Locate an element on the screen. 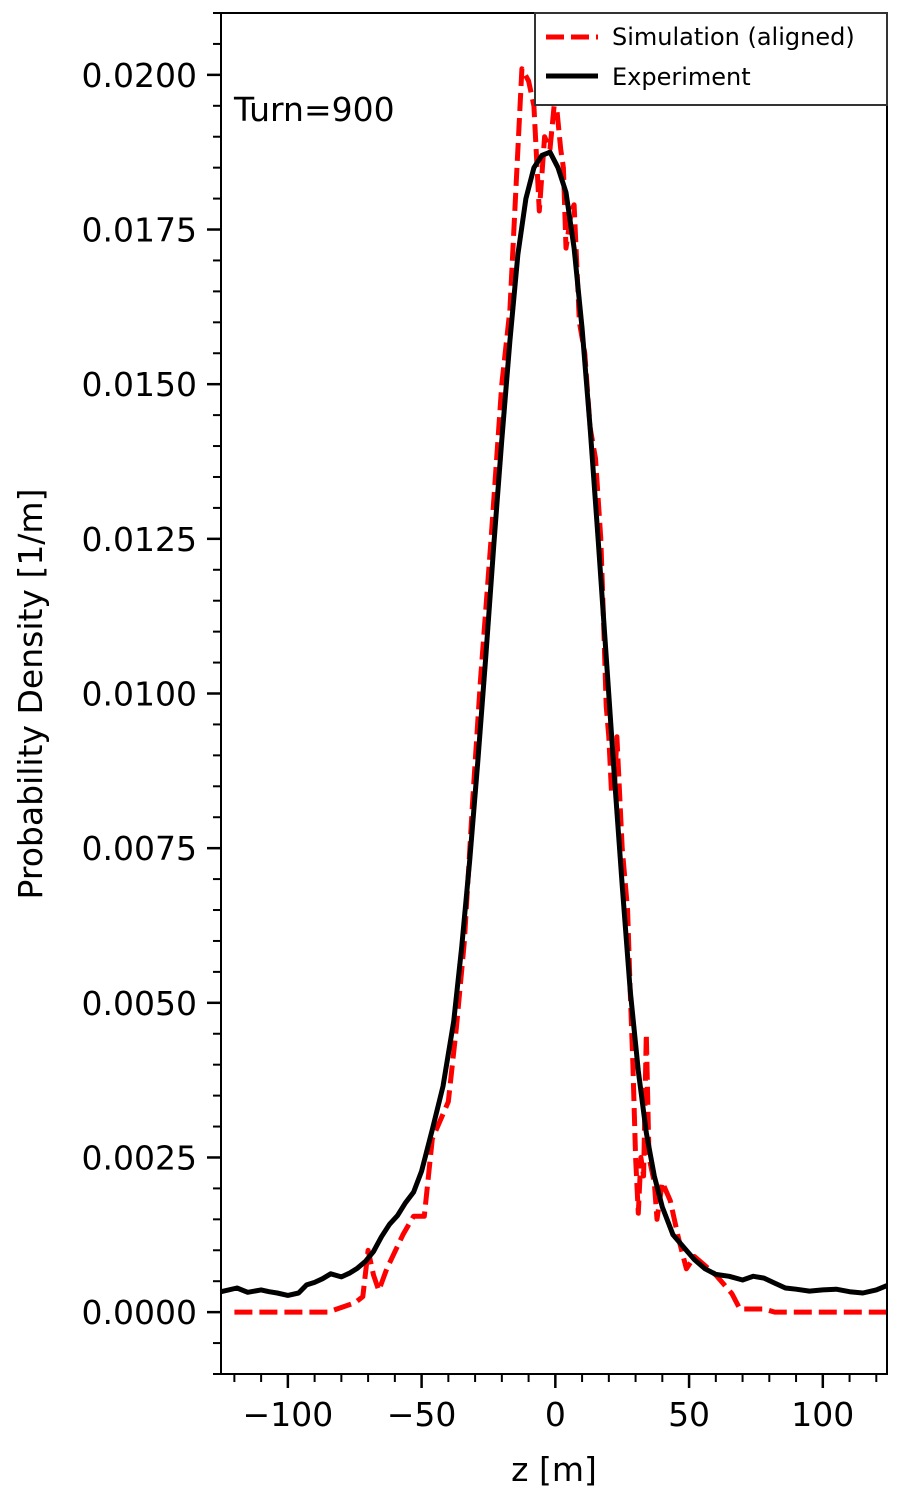 This screenshot has width=900, height=1500. y-axis-title: Probability Density [1/m] is located at coordinates (30, 694).